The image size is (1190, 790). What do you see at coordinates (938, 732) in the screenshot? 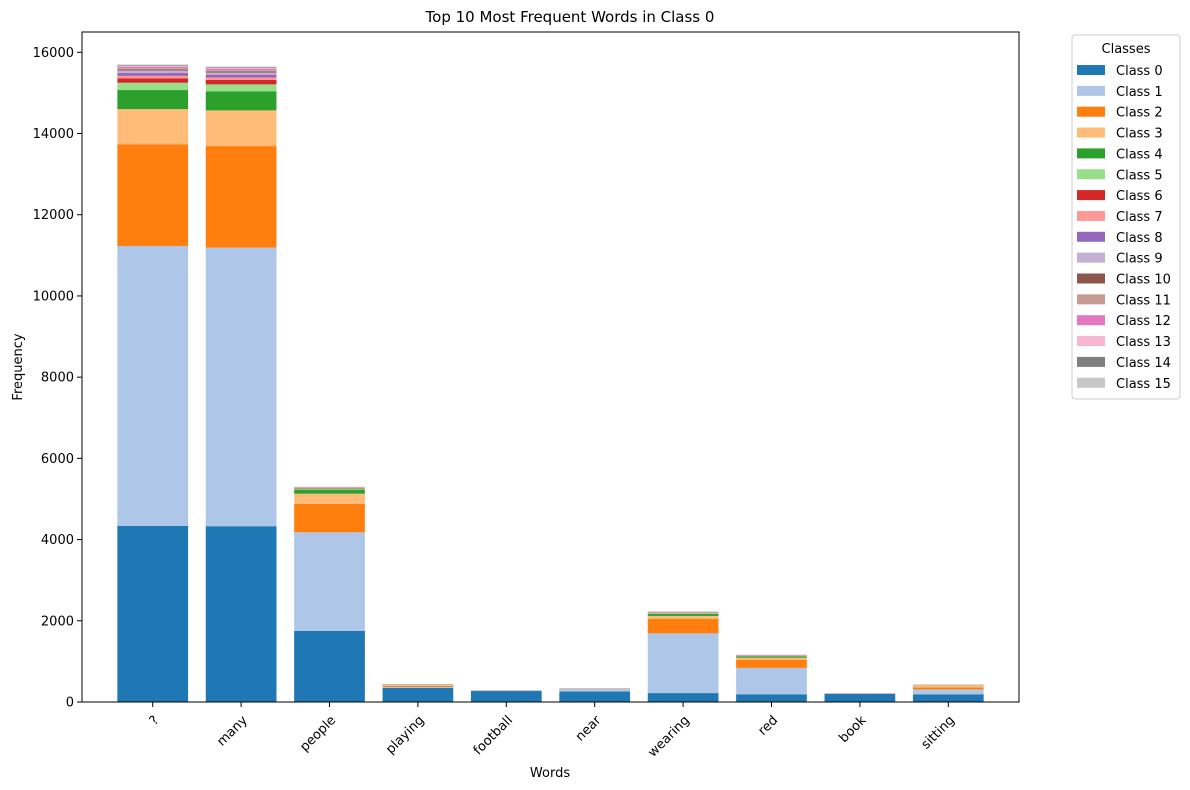
I see `x-tick-label: sitting` at bounding box center [938, 732].